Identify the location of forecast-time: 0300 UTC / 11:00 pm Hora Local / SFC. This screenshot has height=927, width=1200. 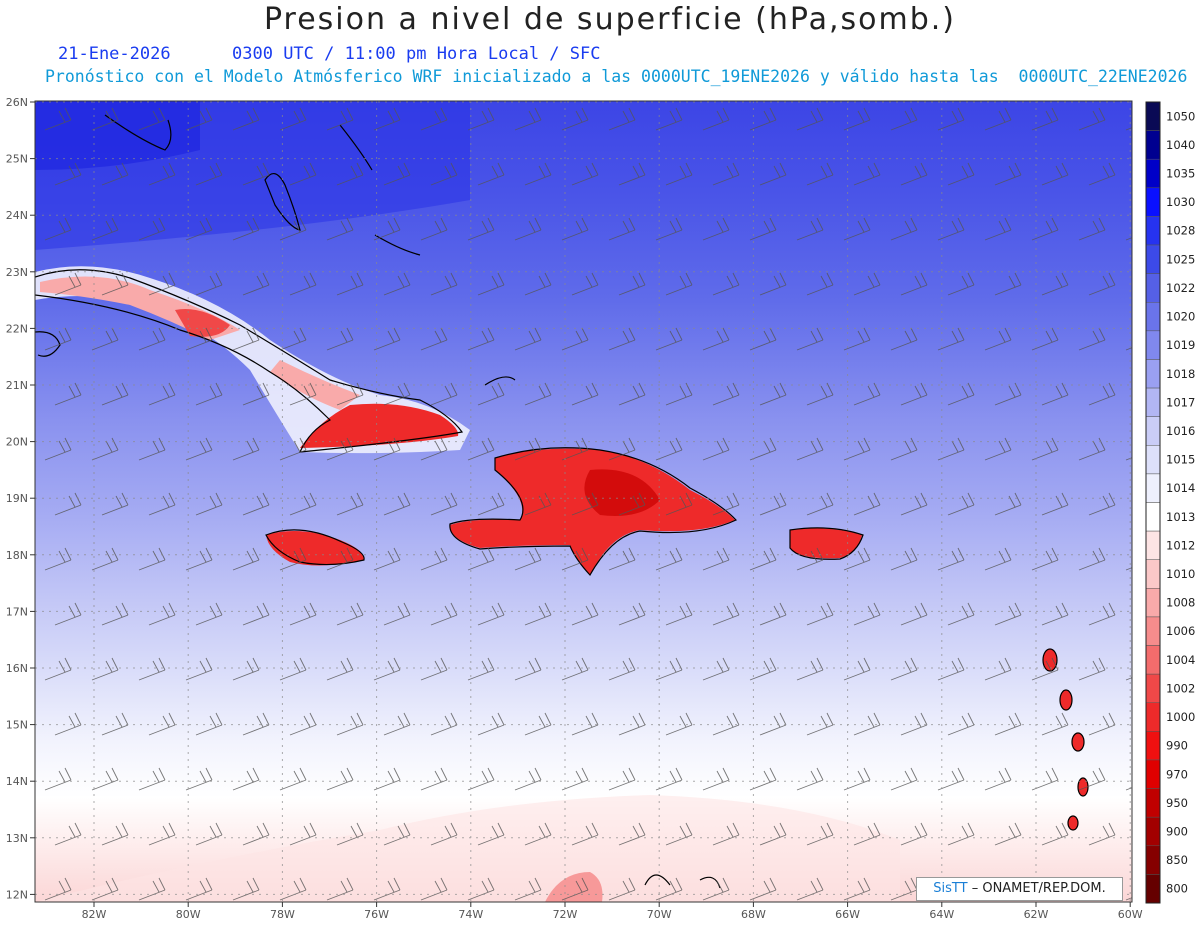
(416, 54).